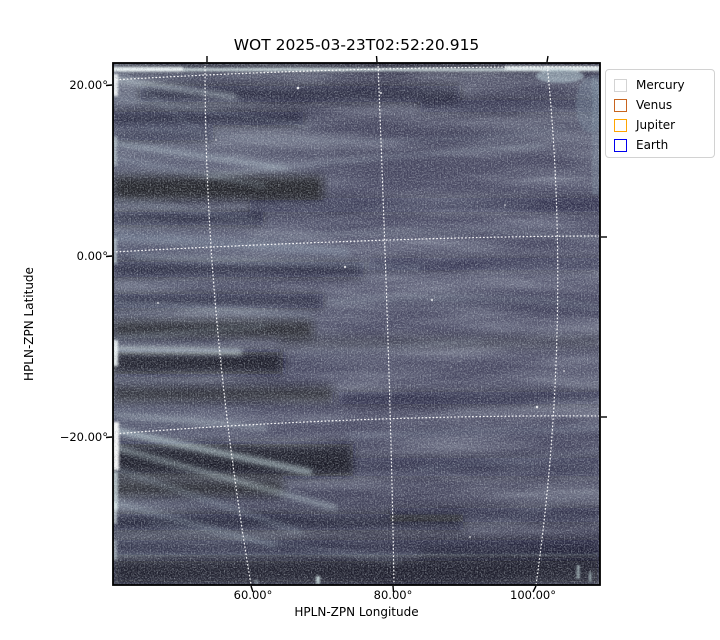 This screenshot has height=640, width=720. What do you see at coordinates (253, 595) in the screenshot?
I see `x-tick-label-60: 60.00°` at bounding box center [253, 595].